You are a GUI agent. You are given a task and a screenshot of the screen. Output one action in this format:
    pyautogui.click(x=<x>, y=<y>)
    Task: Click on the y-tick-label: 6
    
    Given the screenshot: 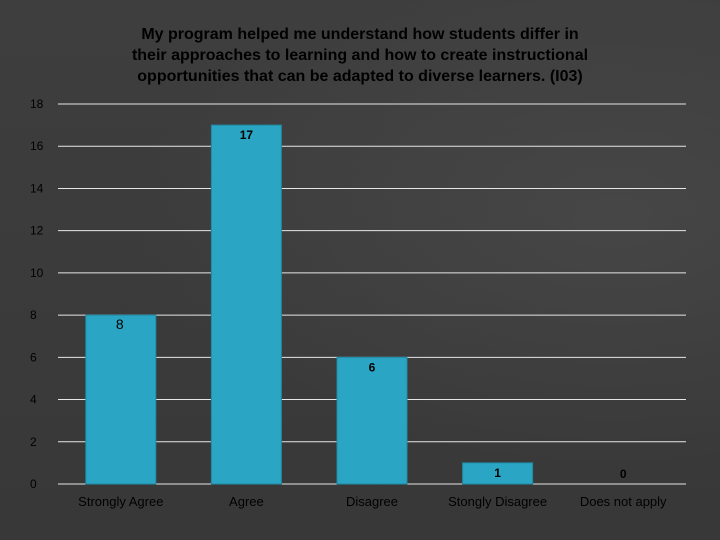 What is the action you would take?
    pyautogui.click(x=33, y=357)
    